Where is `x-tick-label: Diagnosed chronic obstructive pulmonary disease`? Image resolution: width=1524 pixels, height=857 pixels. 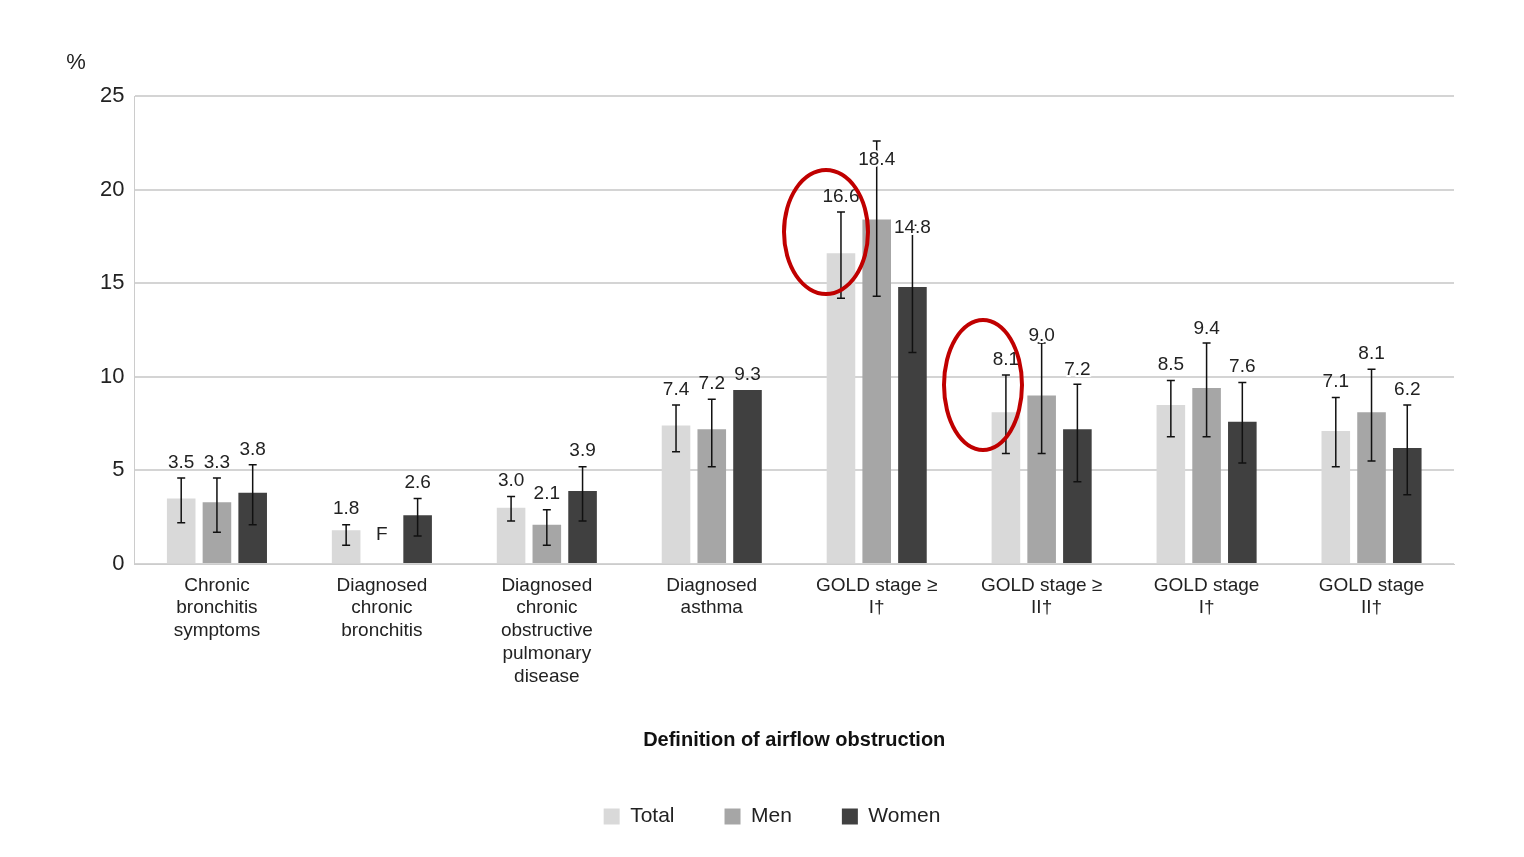 x-tick-label: Diagnosed chronic obstructive pulmonary disease is located at coordinates (546, 629).